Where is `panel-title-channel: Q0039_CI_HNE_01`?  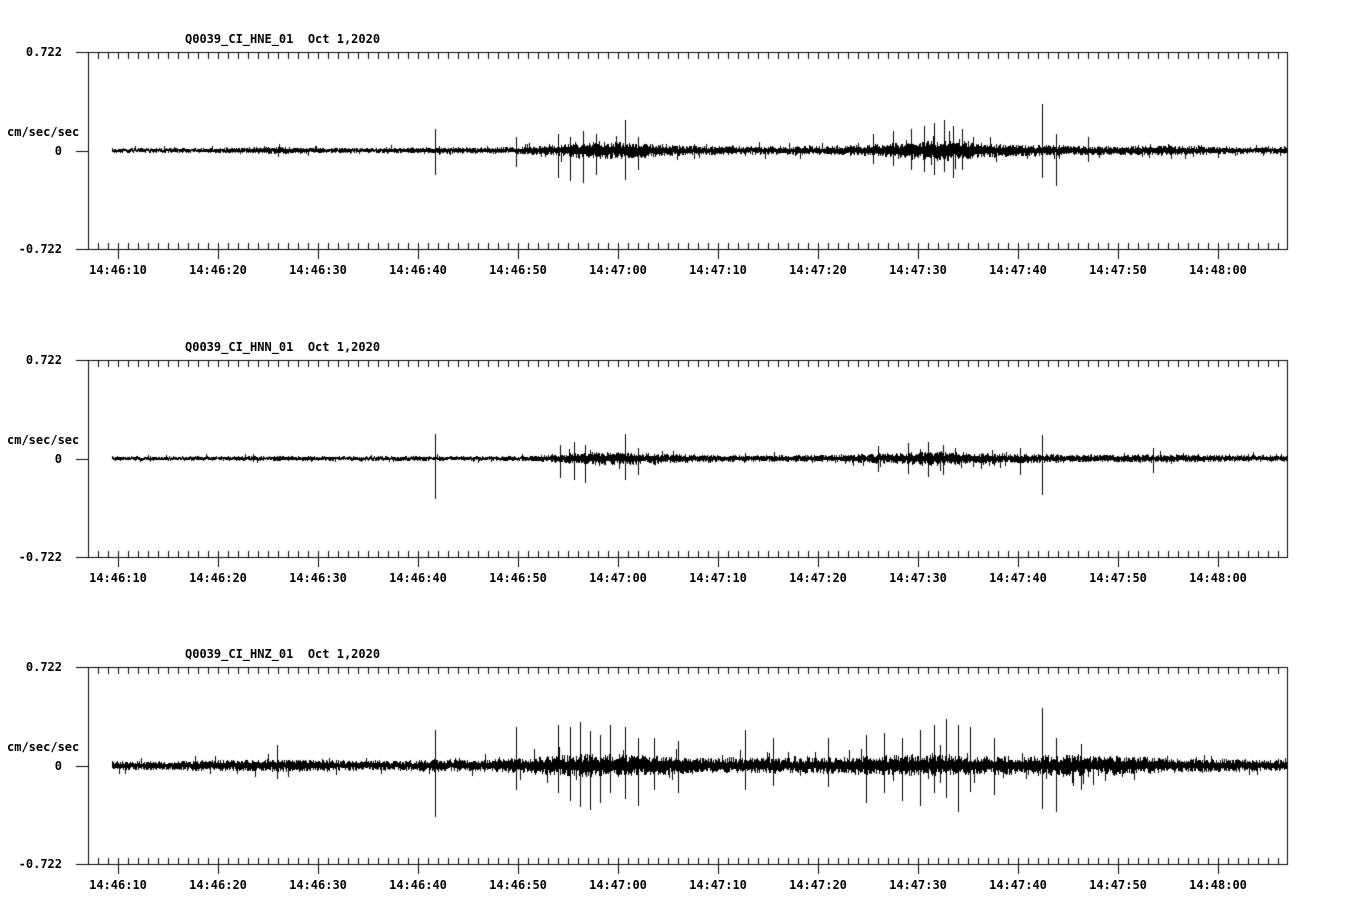
panel-title-channel: Q0039_CI_HNE_01 is located at coordinates (239, 39).